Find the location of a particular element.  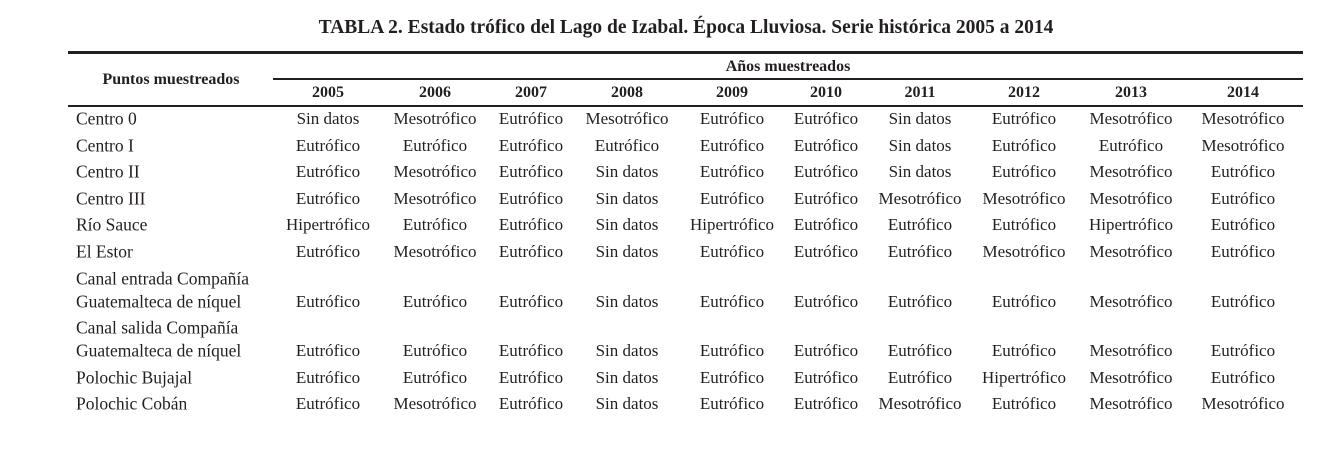

year-header: 2005 is located at coordinates (328, 92).